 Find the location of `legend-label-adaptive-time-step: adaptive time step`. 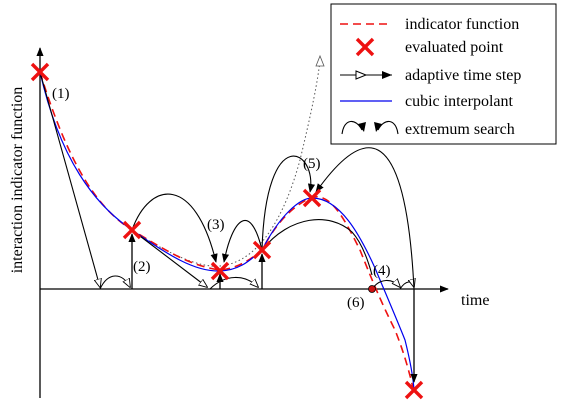

legend-label-adaptive-time-step: adaptive time step is located at coordinates (463, 75).